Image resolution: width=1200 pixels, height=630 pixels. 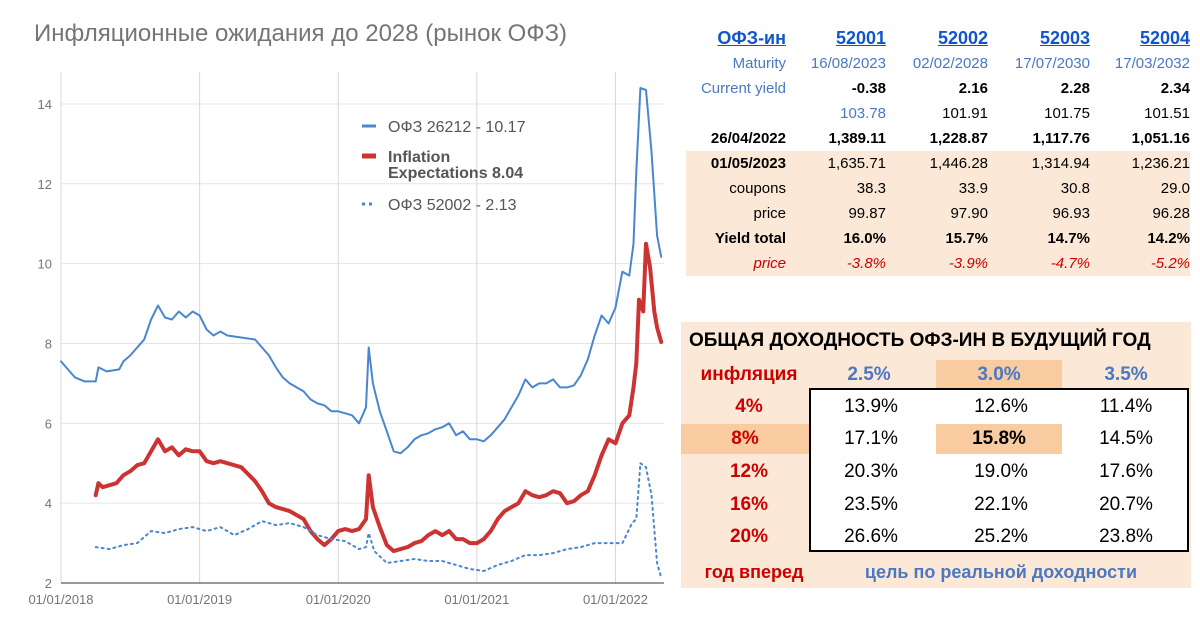 I want to click on table-cell: 99.87, so click(x=867, y=213).